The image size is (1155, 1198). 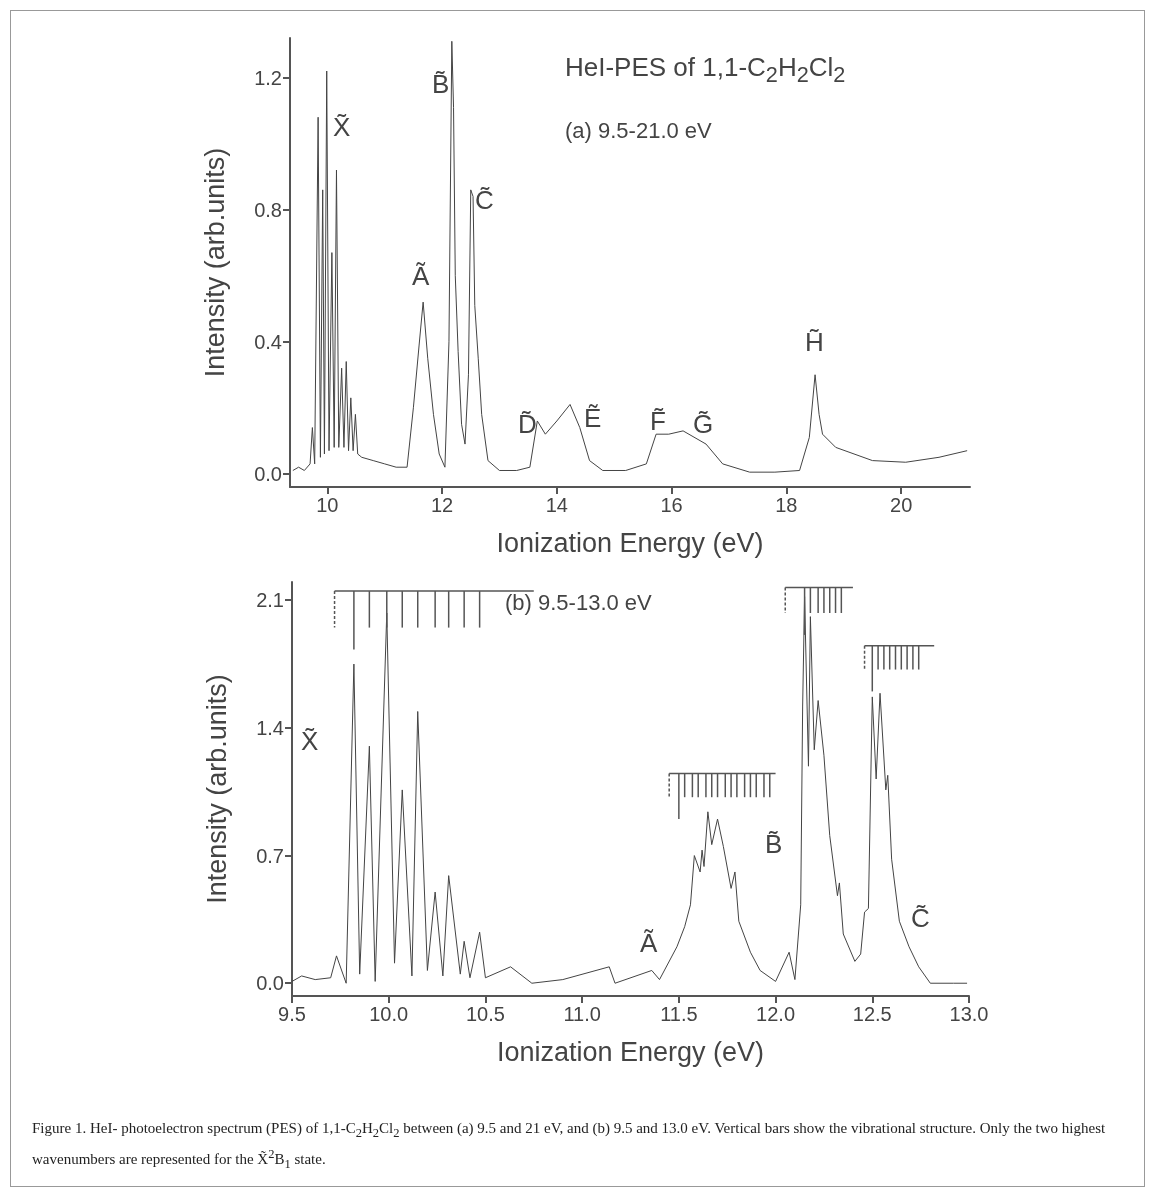 I want to click on annotation: F̃, so click(x=658, y=421).